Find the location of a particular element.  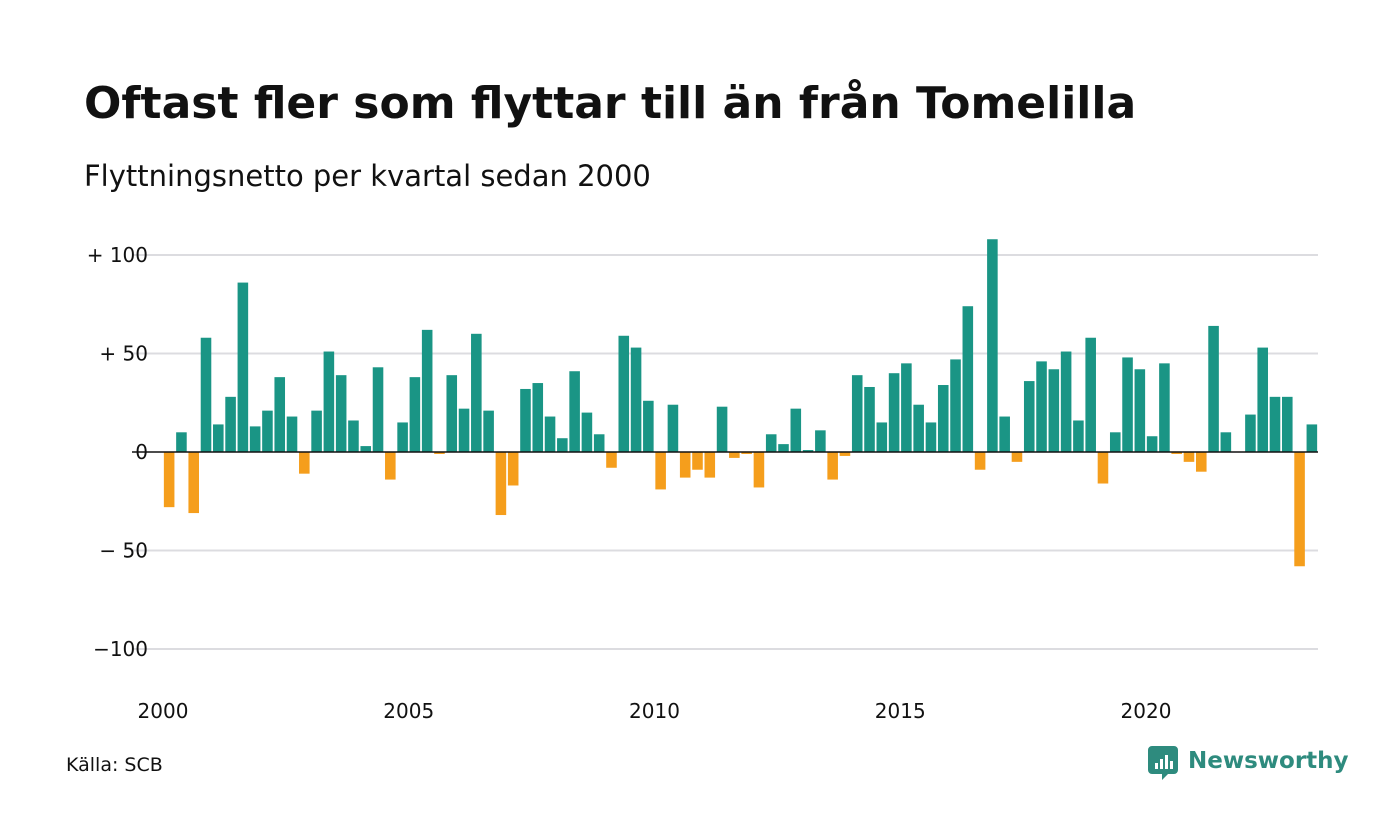

x-tick-label: 2010 is located at coordinates (654, 711).